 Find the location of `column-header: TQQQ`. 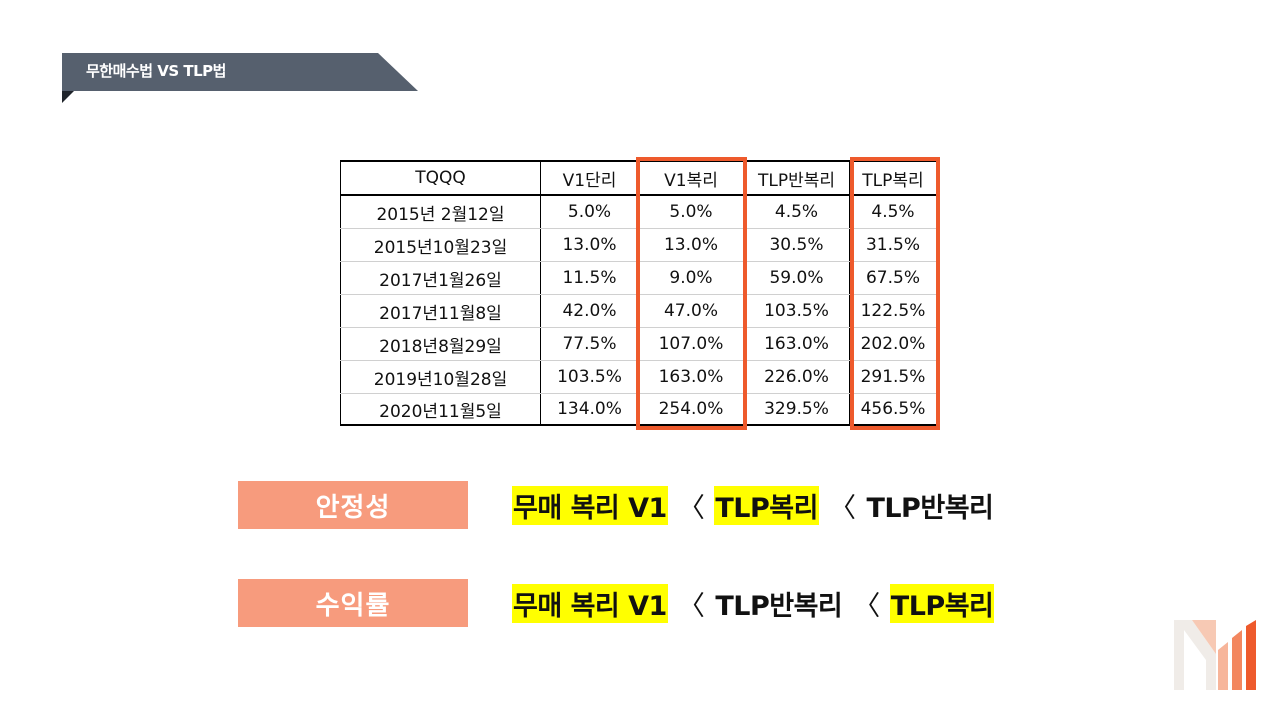

column-header: TQQQ is located at coordinates (440, 178).